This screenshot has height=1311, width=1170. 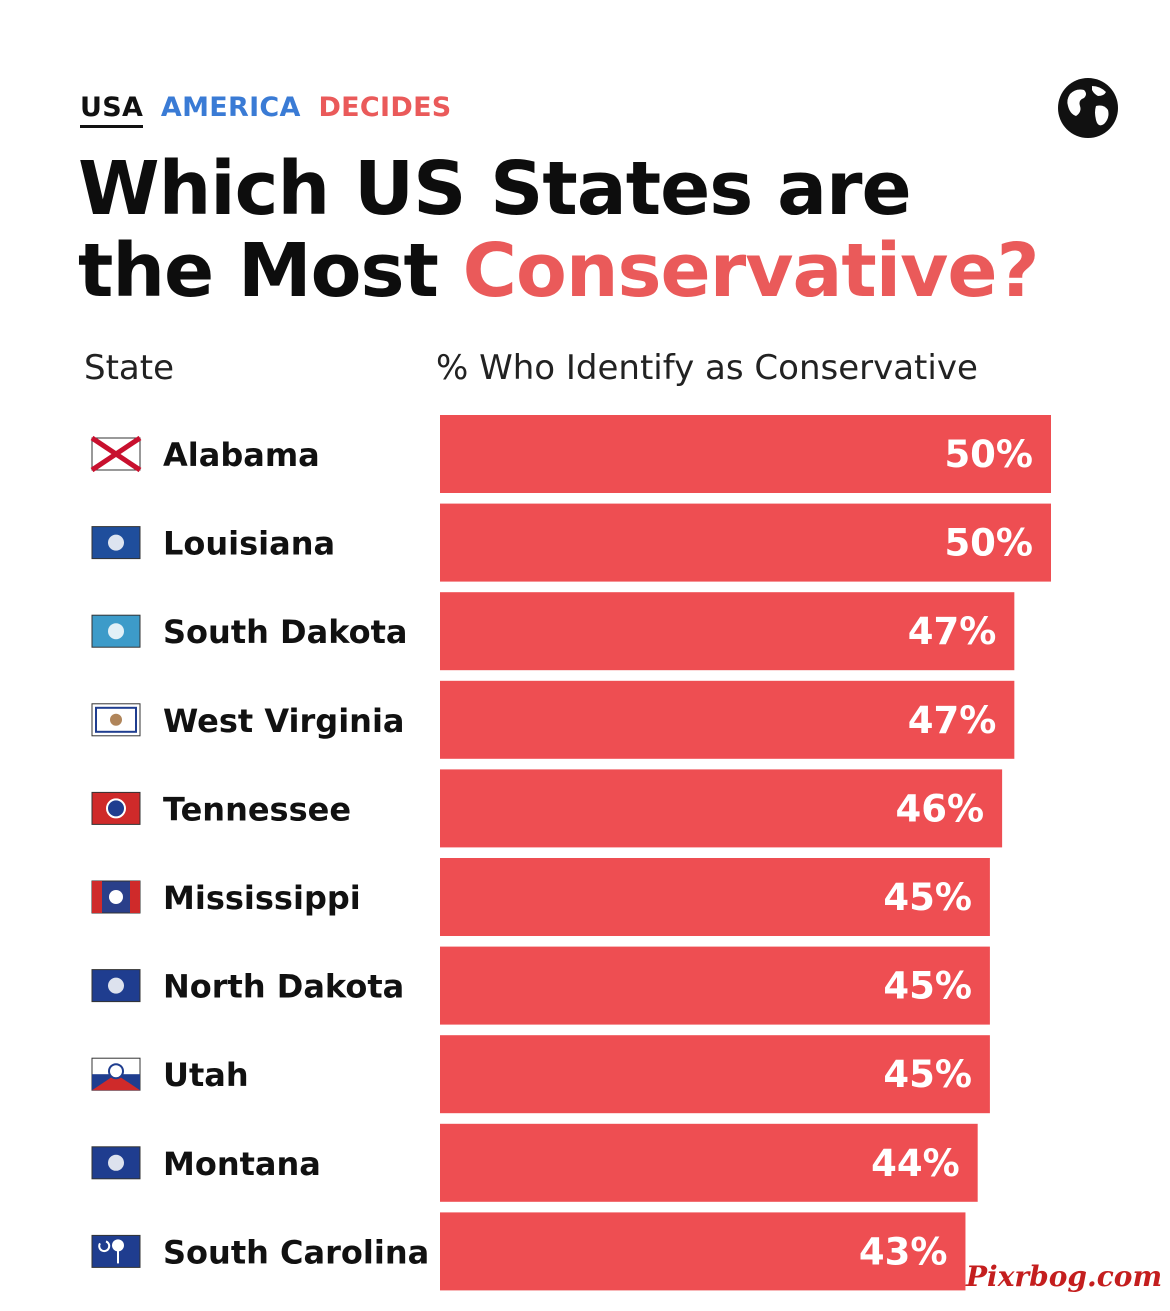 I want to click on state-column-header: State, so click(x=129, y=368).